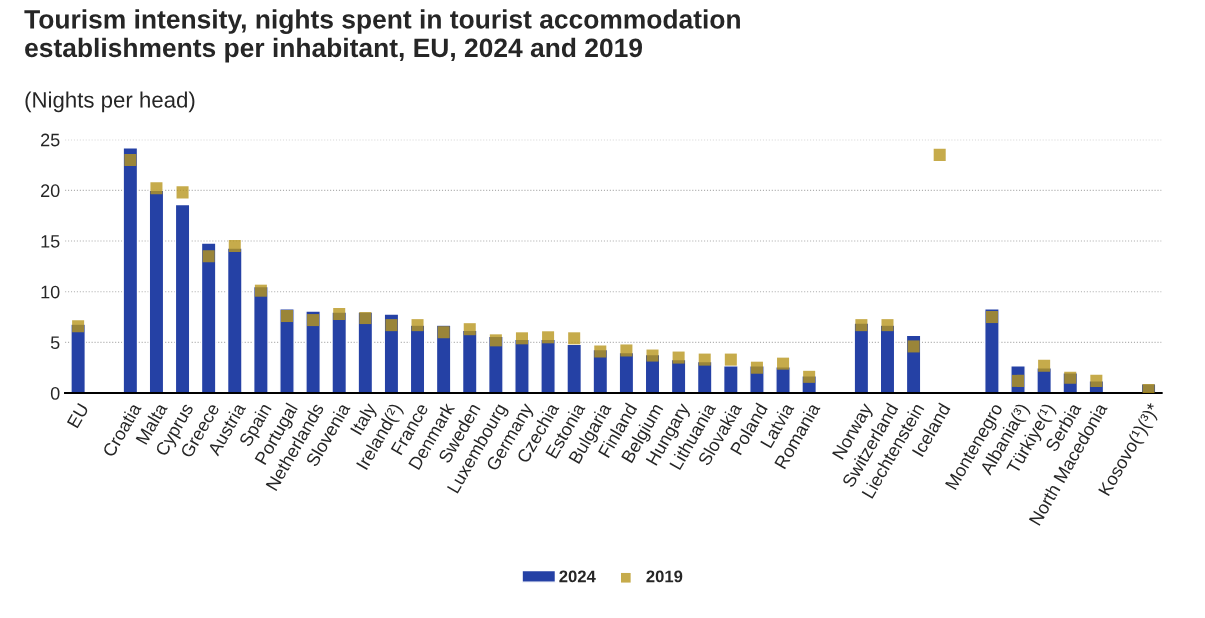  I want to click on chart-title: Tourism intensity, nights spent in tourist accommodation establishments per inhabitant, EU, 2024 and 2019, so click(382, 36).